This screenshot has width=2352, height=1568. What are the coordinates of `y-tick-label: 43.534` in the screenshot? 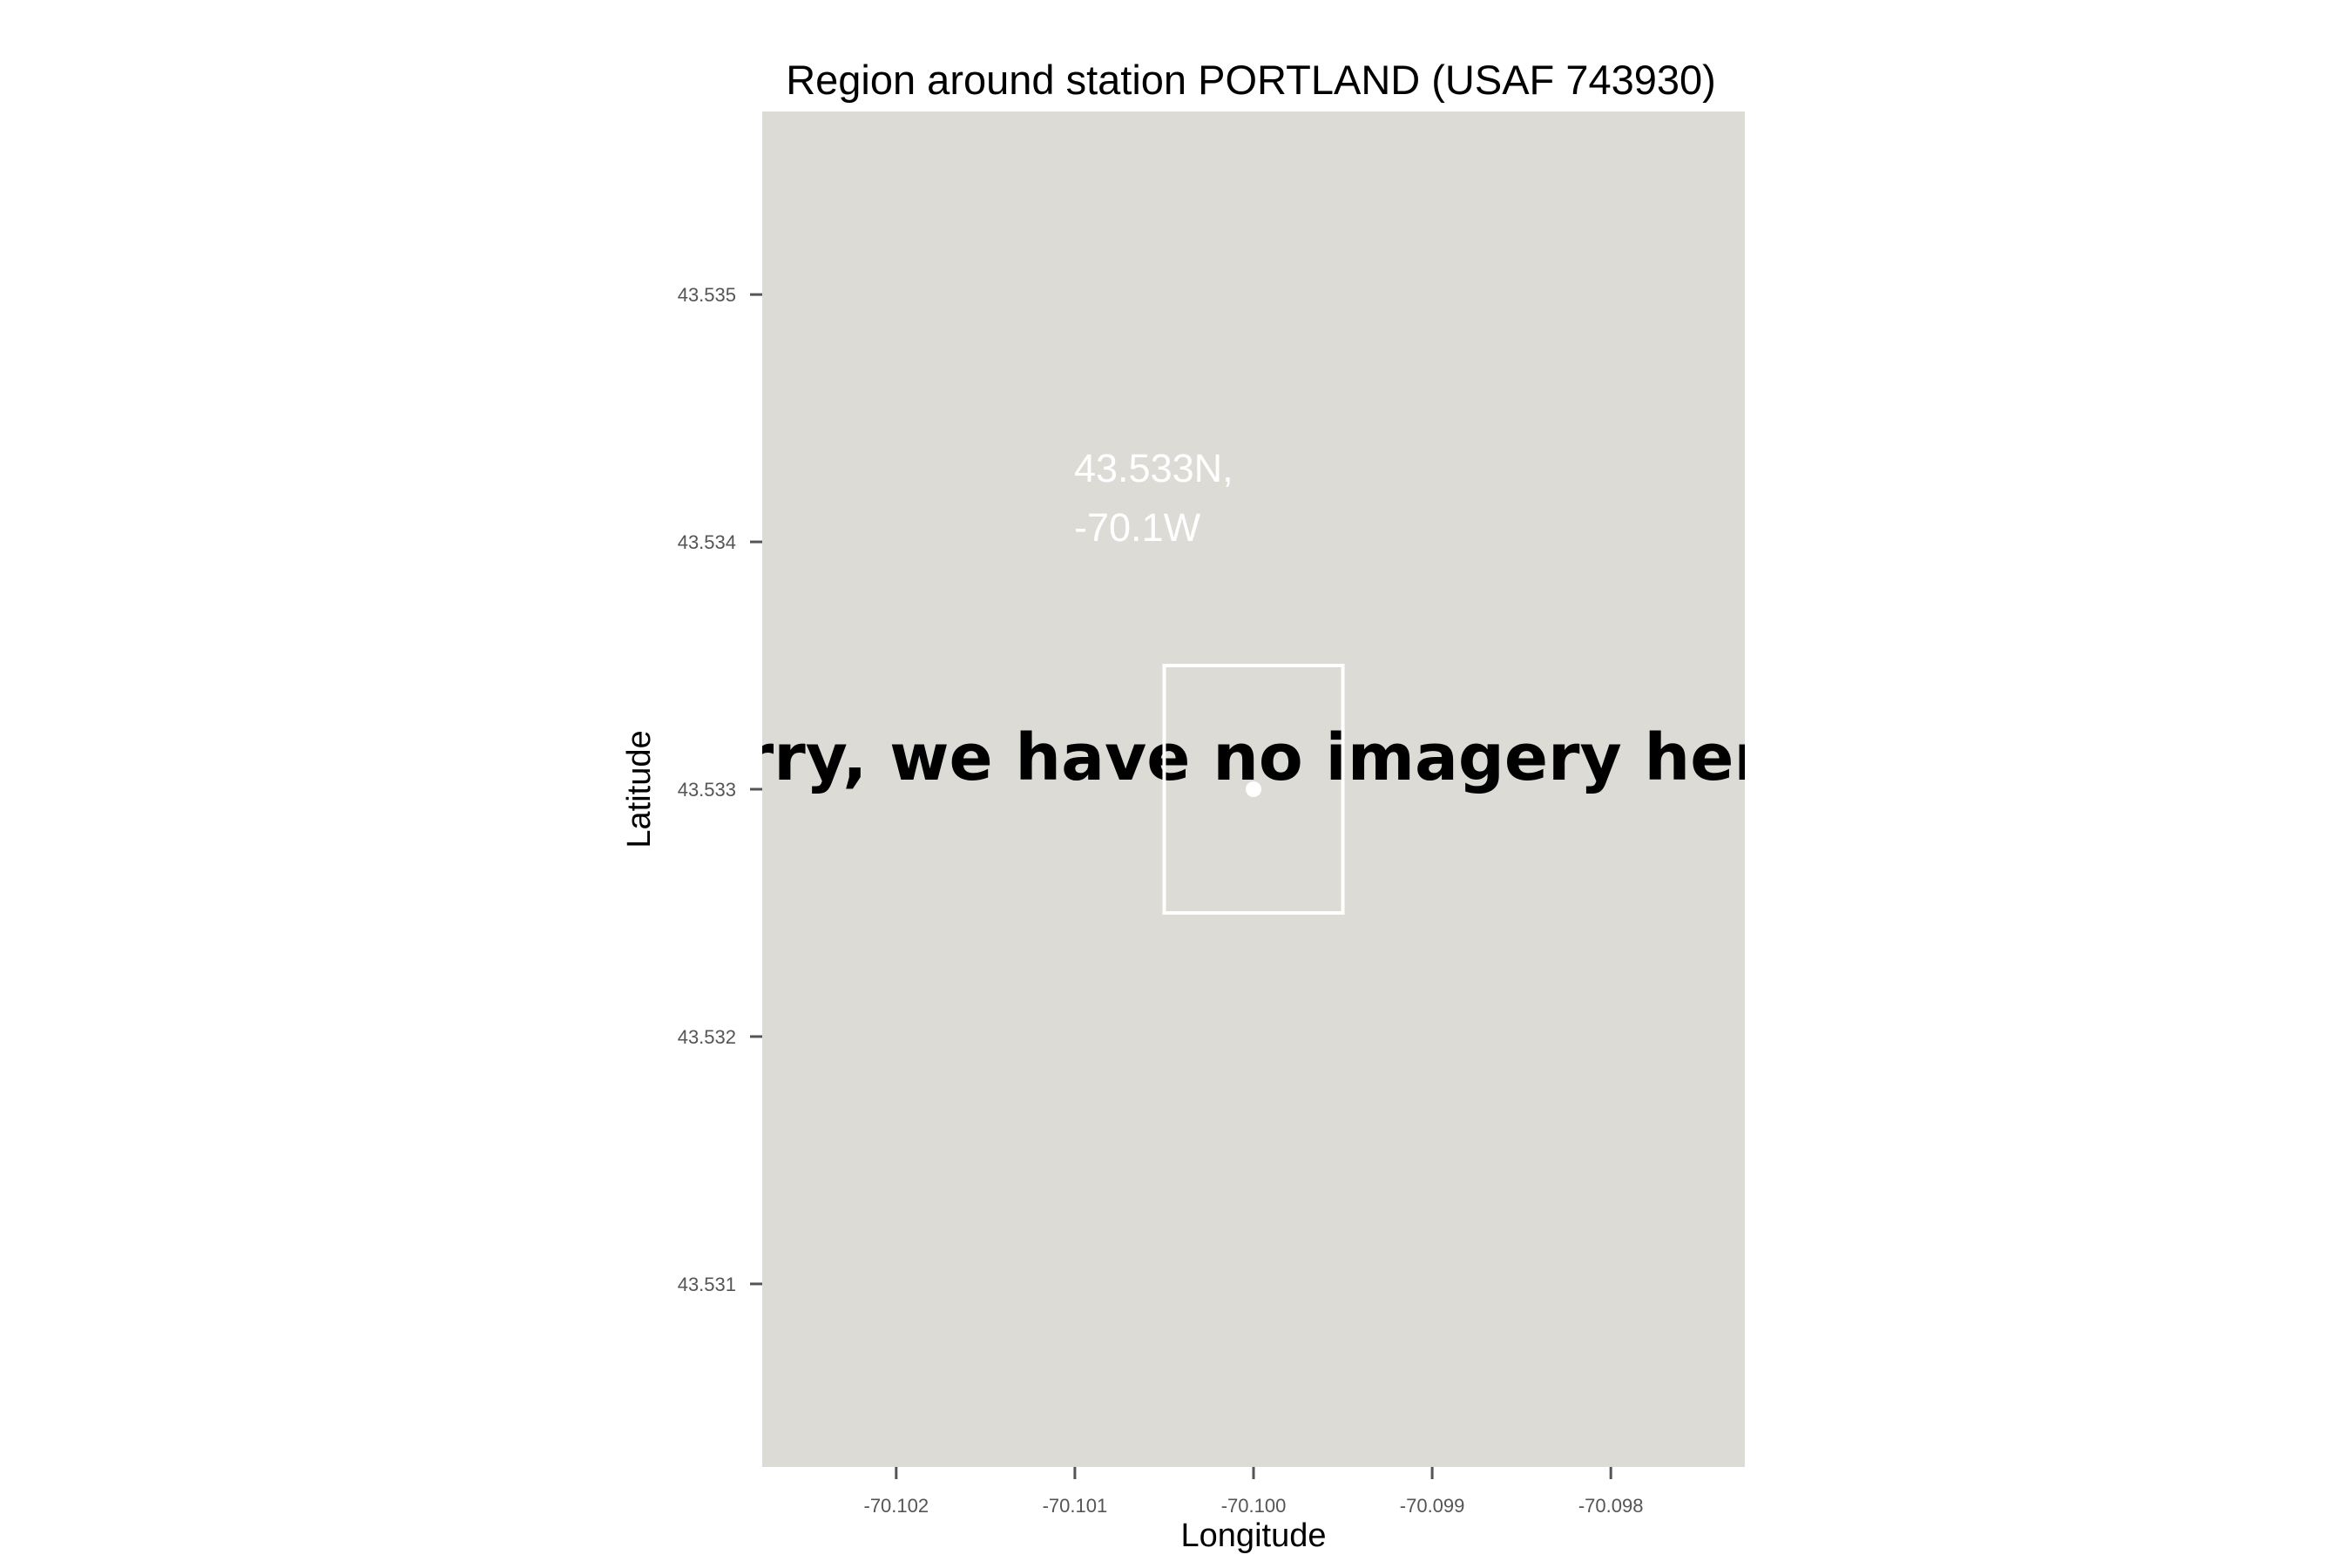 It's located at (707, 542).